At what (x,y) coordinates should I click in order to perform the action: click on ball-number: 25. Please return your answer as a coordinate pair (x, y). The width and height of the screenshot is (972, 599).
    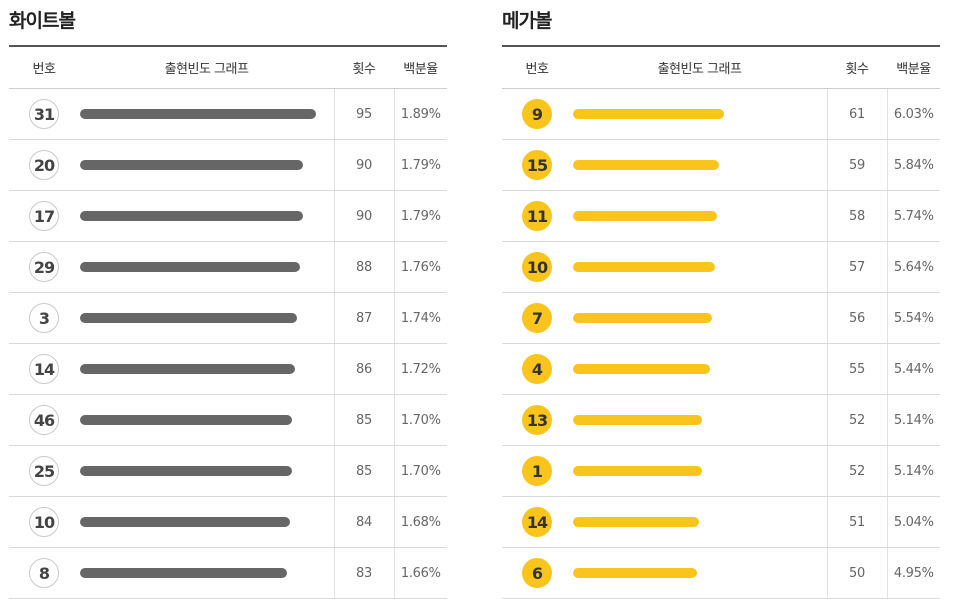
    Looking at the image, I should click on (44, 471).